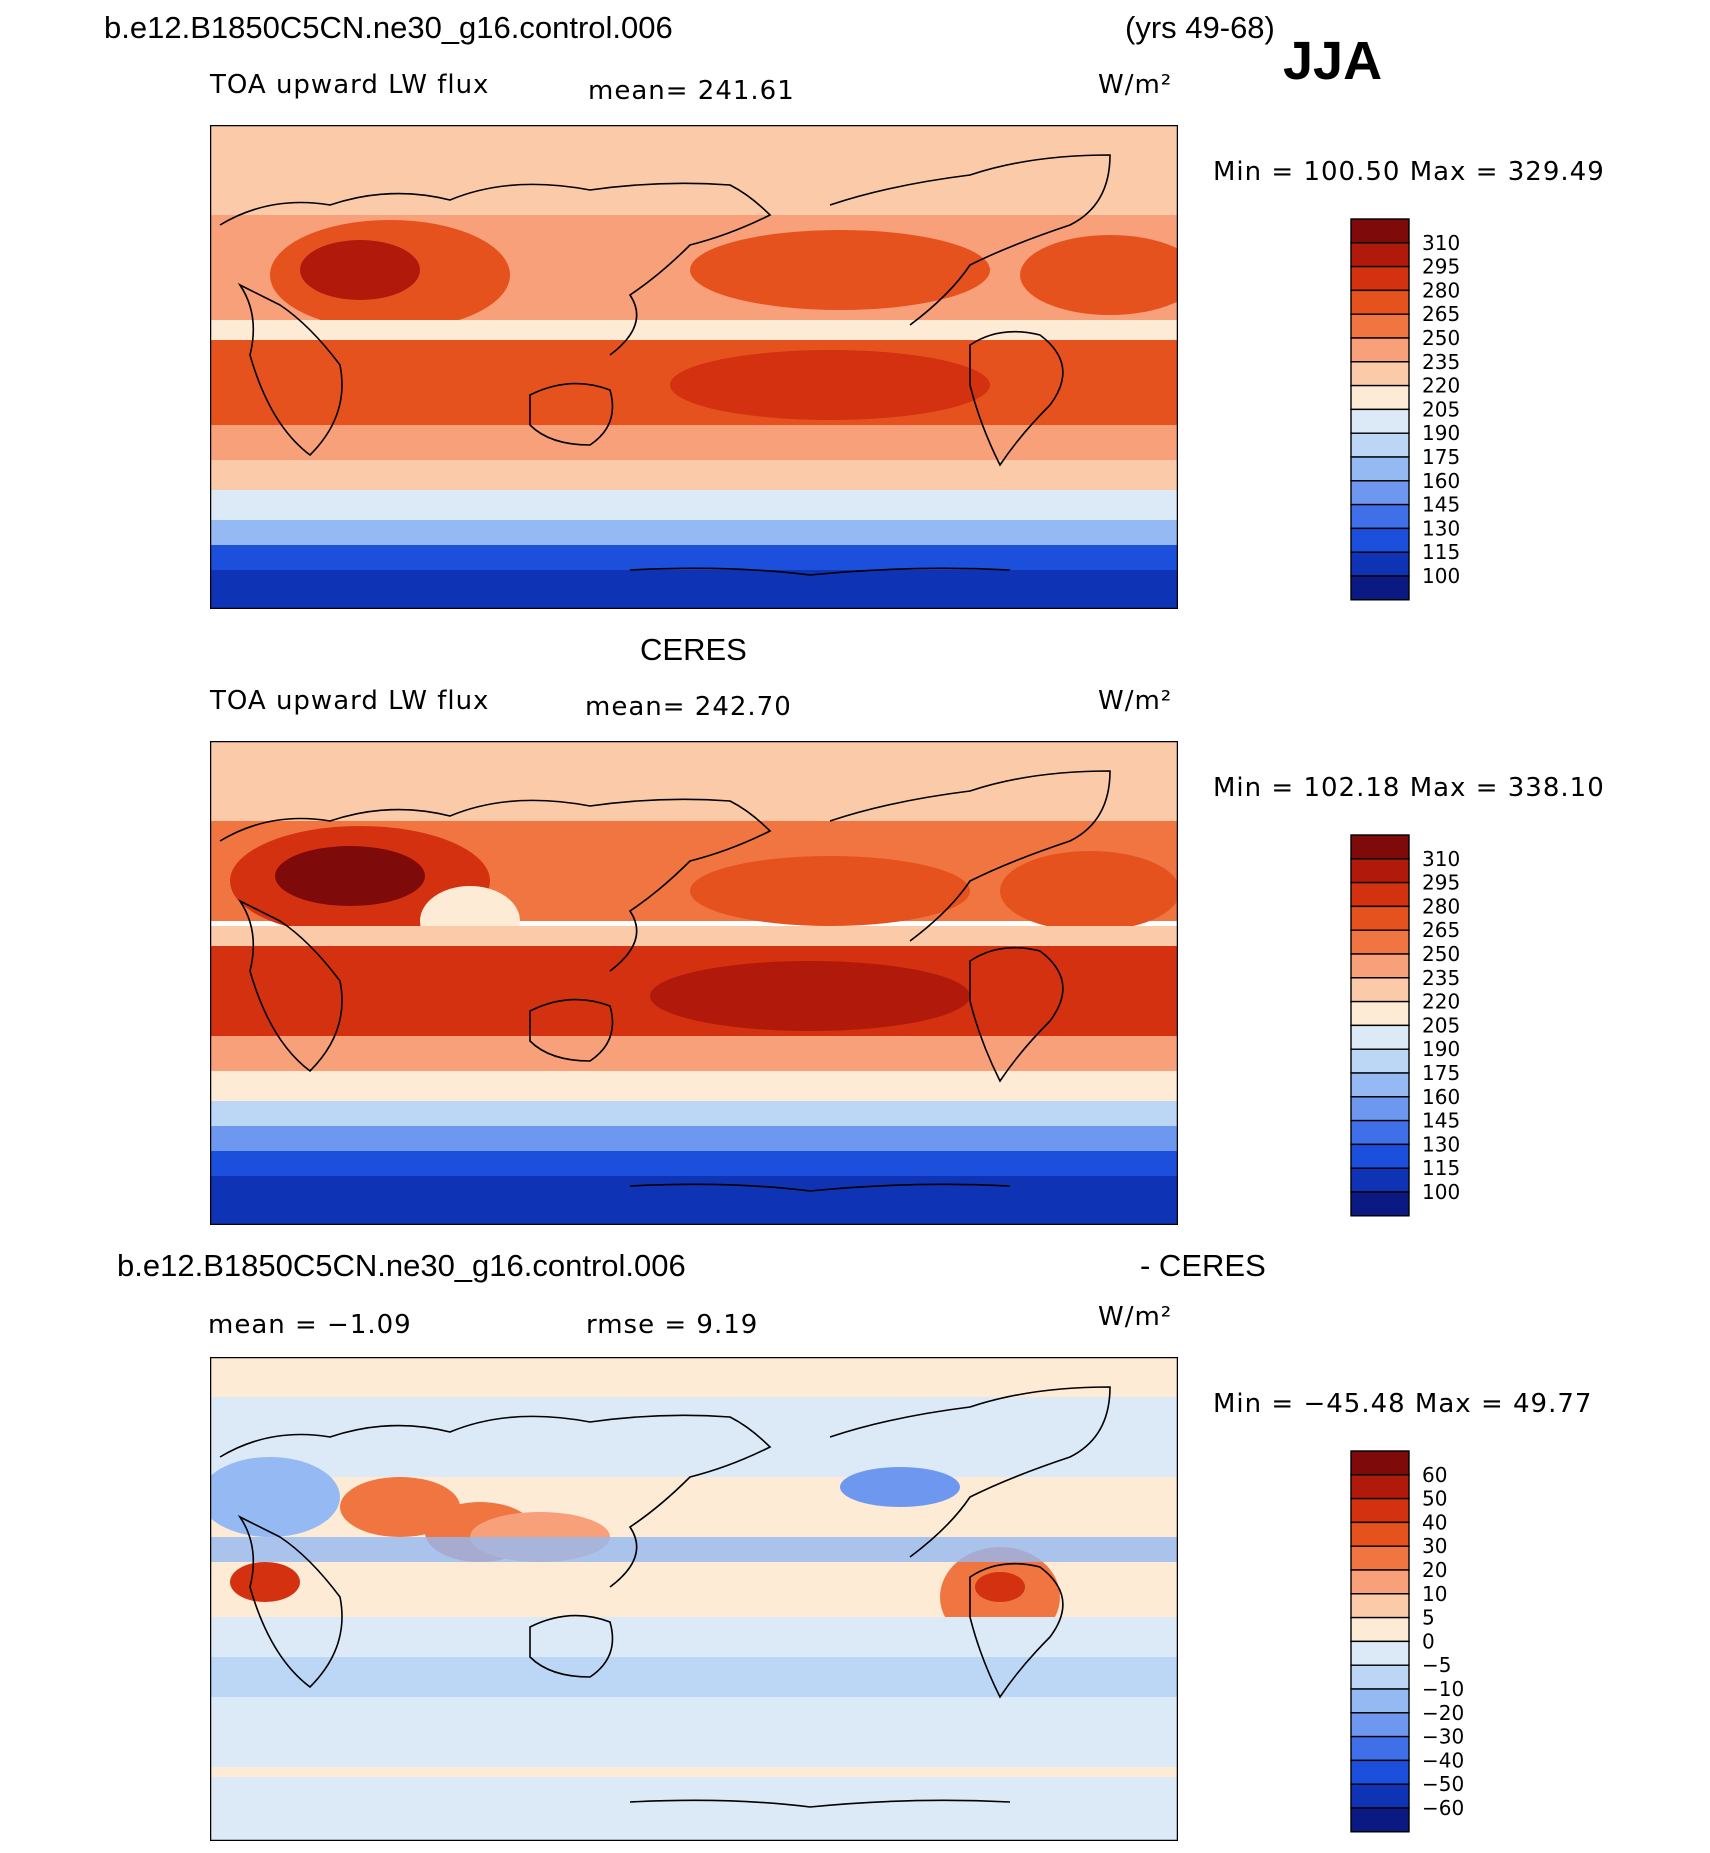 The height and width of the screenshot is (1853, 1710). What do you see at coordinates (1441, 1049) in the screenshot?
I see `colorbar-label: 190` at bounding box center [1441, 1049].